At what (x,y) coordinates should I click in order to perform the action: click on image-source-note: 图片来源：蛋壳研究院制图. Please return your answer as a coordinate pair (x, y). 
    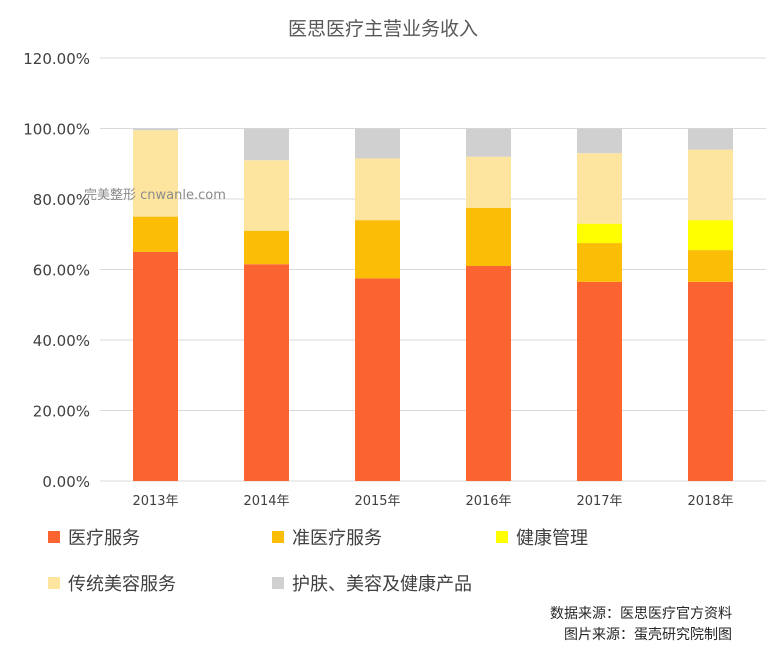
    Looking at the image, I should click on (648, 635).